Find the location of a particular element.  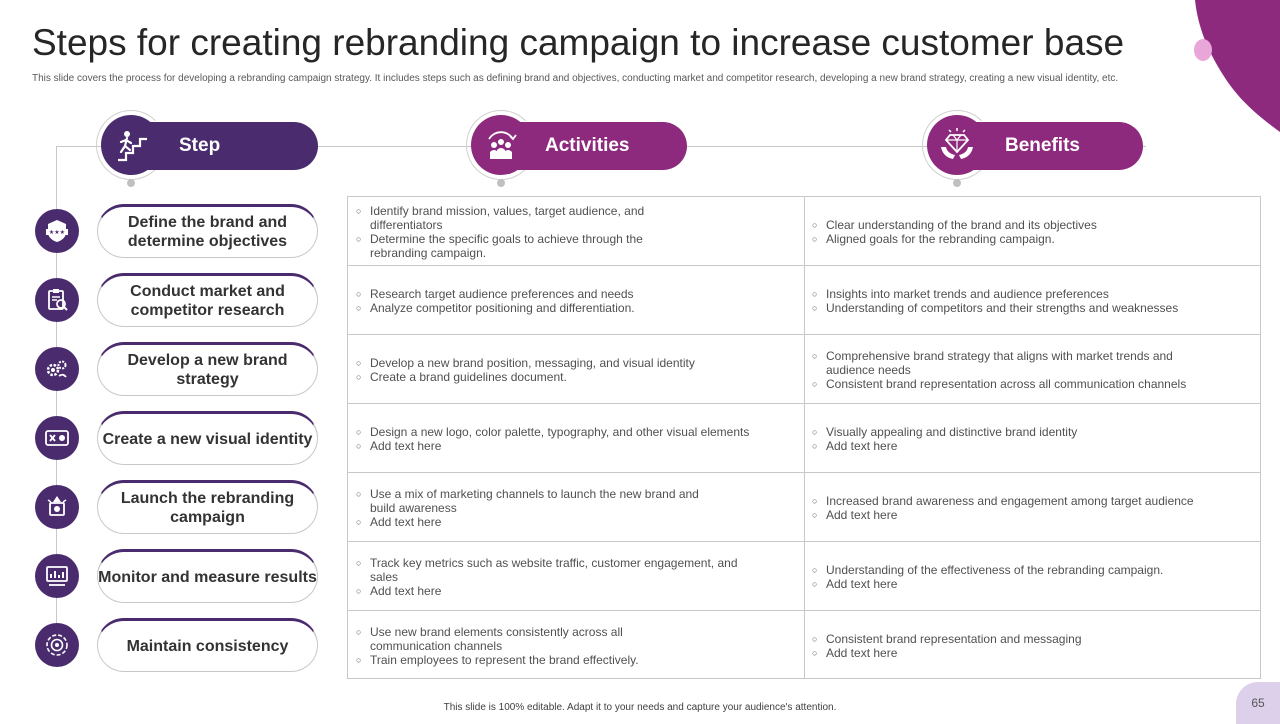

step-pill: Develop a new brand strategy is located at coordinates (207, 369).